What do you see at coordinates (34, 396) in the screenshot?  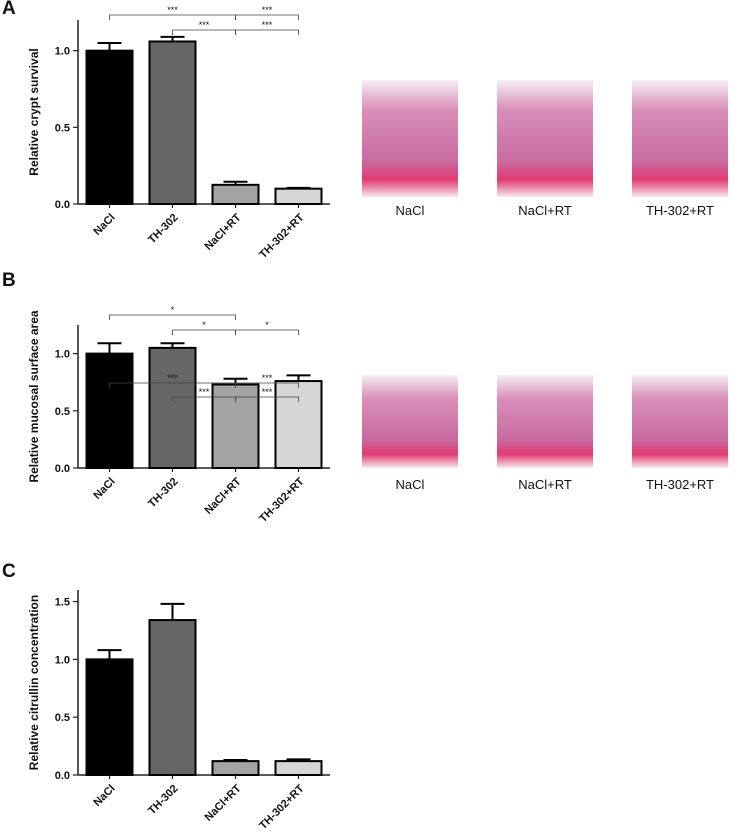 I see `y-axis-title: Relative mucosal surface area` at bounding box center [34, 396].